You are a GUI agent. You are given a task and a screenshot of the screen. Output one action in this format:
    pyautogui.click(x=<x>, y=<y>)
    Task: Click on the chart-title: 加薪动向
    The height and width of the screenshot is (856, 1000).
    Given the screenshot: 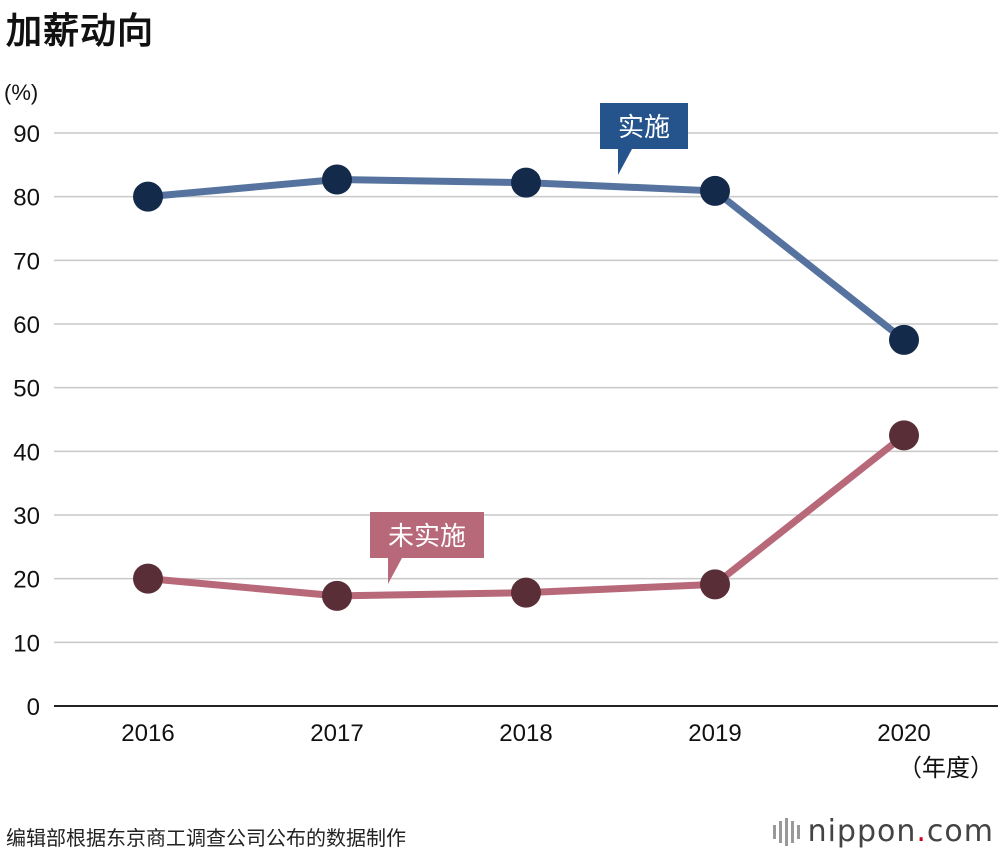 What is the action you would take?
    pyautogui.click(x=80, y=31)
    